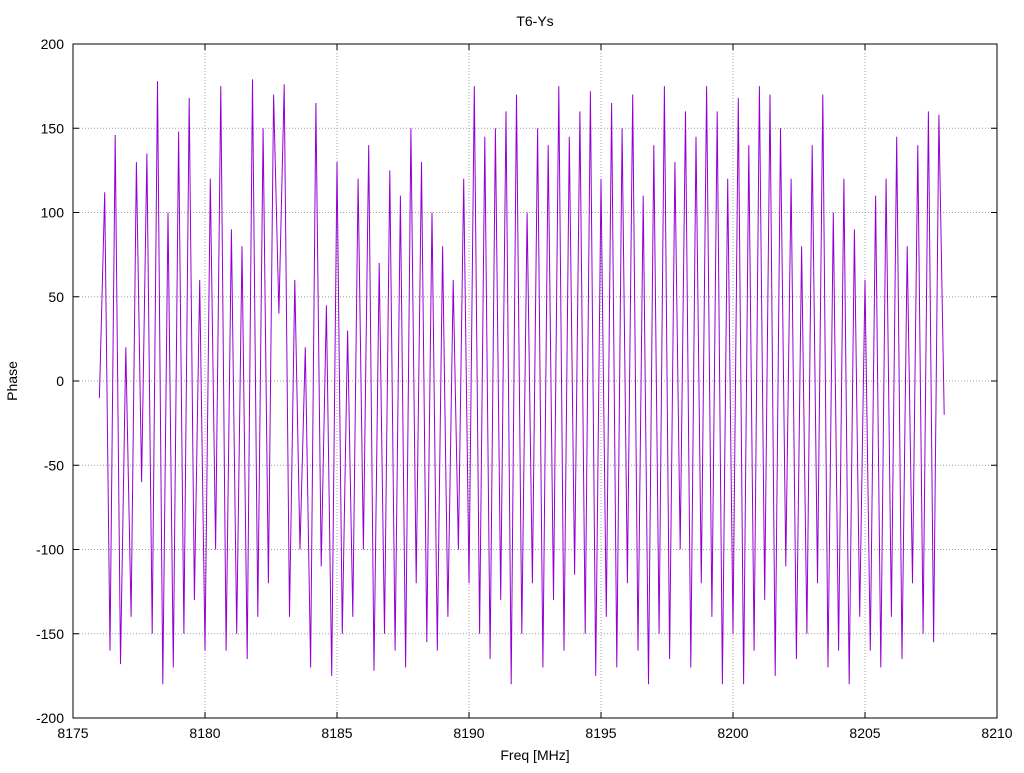 This screenshot has height=773, width=1024. I want to click on chart-title: T6-Ys, so click(534, 21).